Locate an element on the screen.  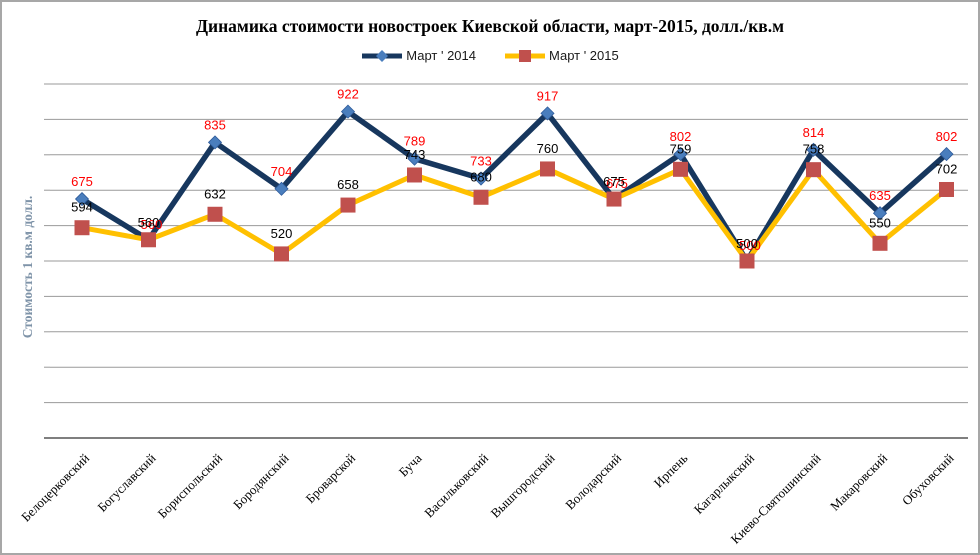
x-category-label: Кагарлыкский is located at coordinates (724, 483).